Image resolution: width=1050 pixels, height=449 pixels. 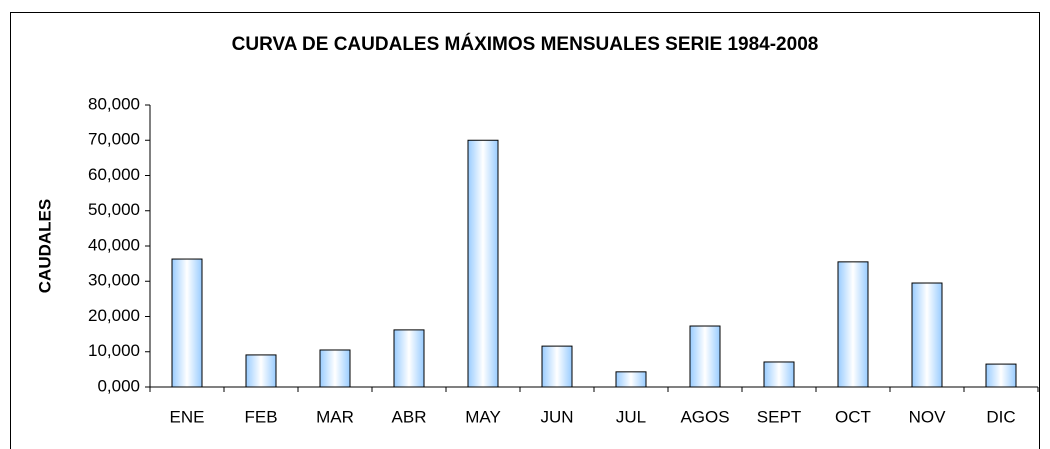 What do you see at coordinates (114, 244) in the screenshot?
I see `y-tick-label: 40,000` at bounding box center [114, 244].